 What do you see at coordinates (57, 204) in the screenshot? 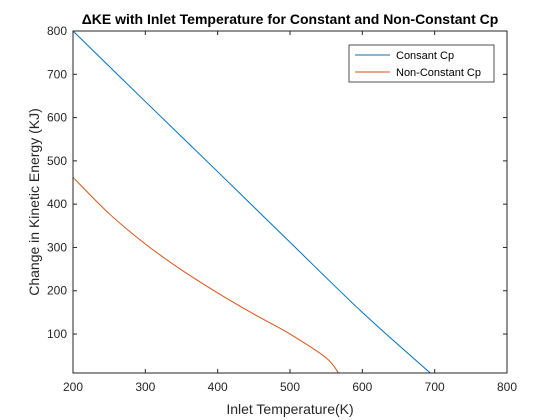
I see `y-tick-label: 400` at bounding box center [57, 204].